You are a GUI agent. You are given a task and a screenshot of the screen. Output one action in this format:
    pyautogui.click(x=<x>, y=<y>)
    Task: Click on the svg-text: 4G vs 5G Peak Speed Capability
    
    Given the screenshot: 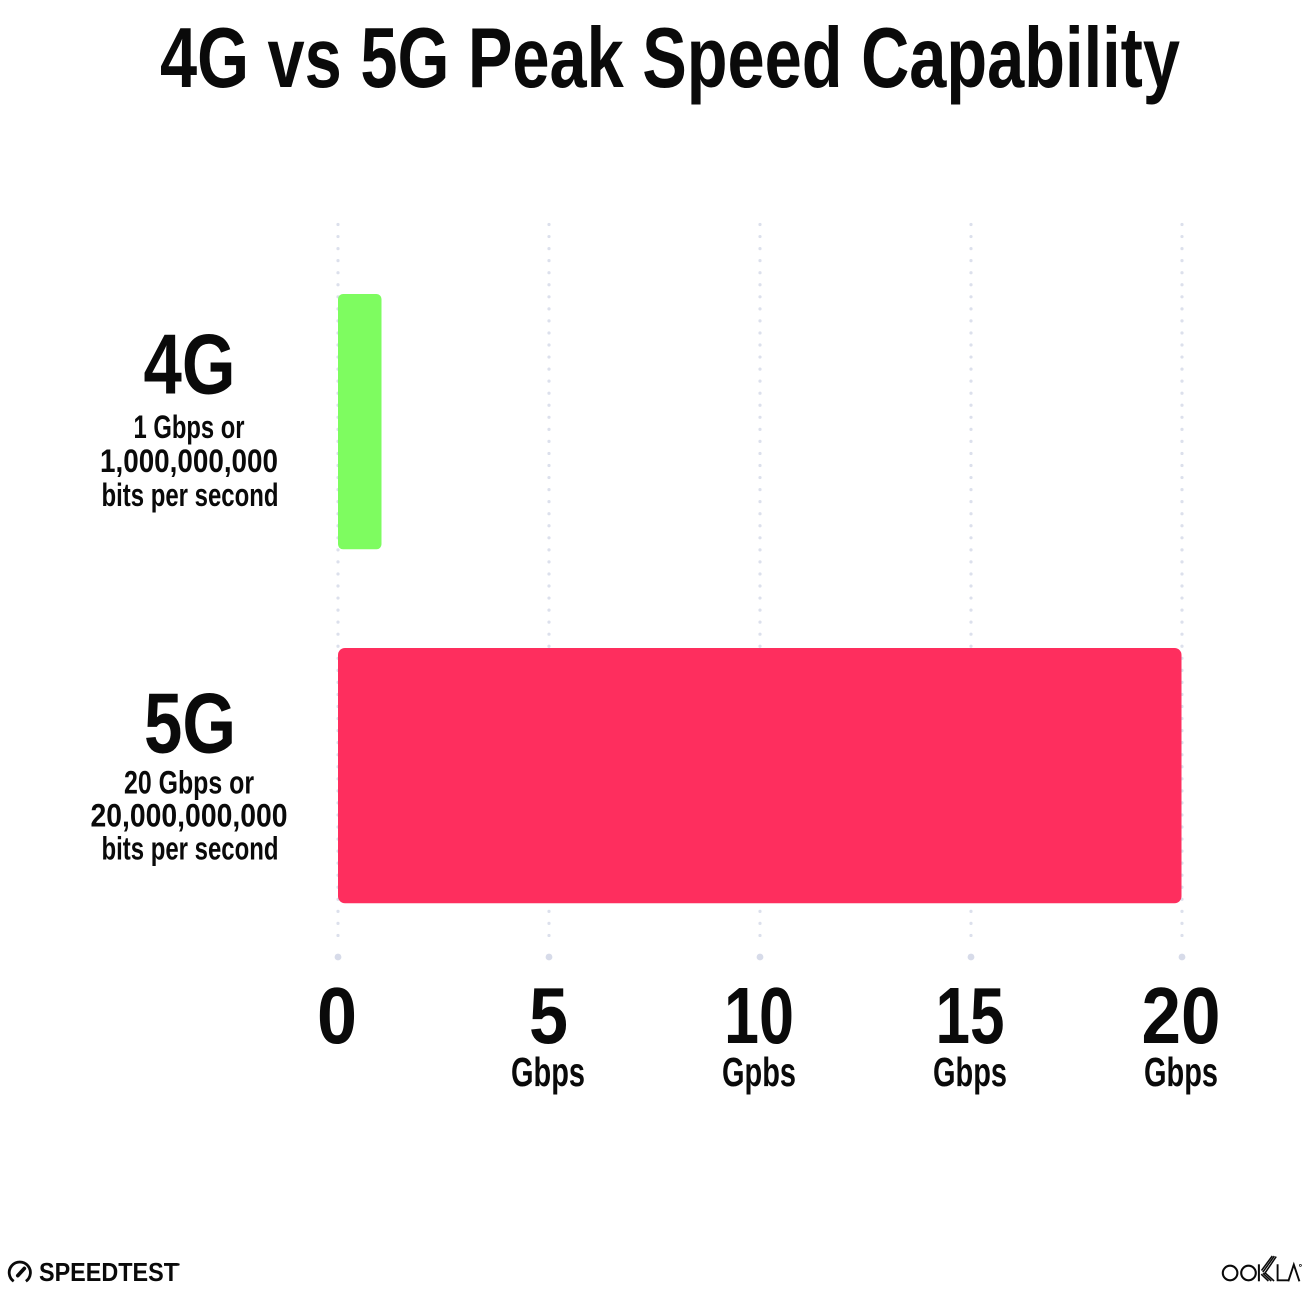 What is the action you would take?
    pyautogui.click(x=670, y=58)
    